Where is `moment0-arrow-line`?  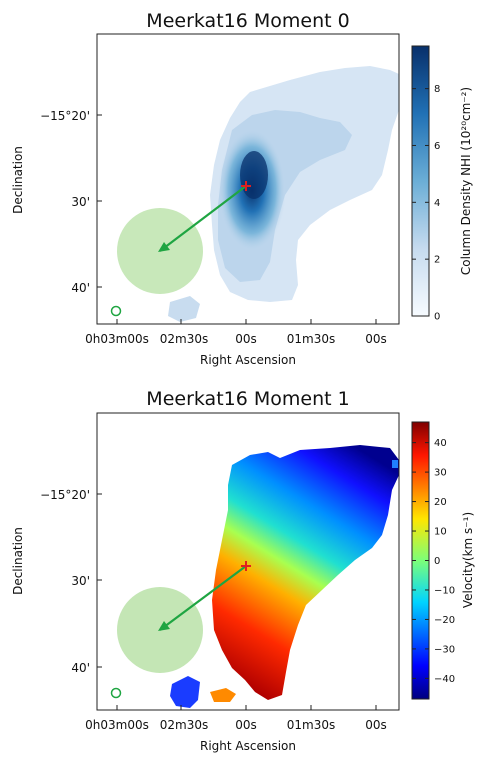
moment0-arrow-line is located at coordinates (203, 218).